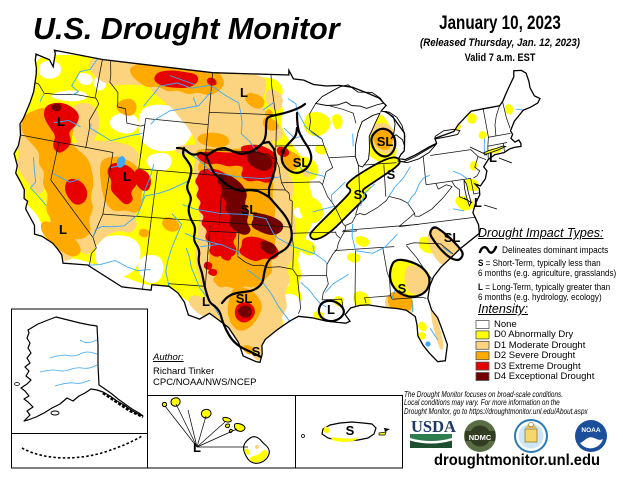 Image resolution: width=623 pixels, height=481 pixels. I want to click on svg-text: NDMC, so click(480, 437).